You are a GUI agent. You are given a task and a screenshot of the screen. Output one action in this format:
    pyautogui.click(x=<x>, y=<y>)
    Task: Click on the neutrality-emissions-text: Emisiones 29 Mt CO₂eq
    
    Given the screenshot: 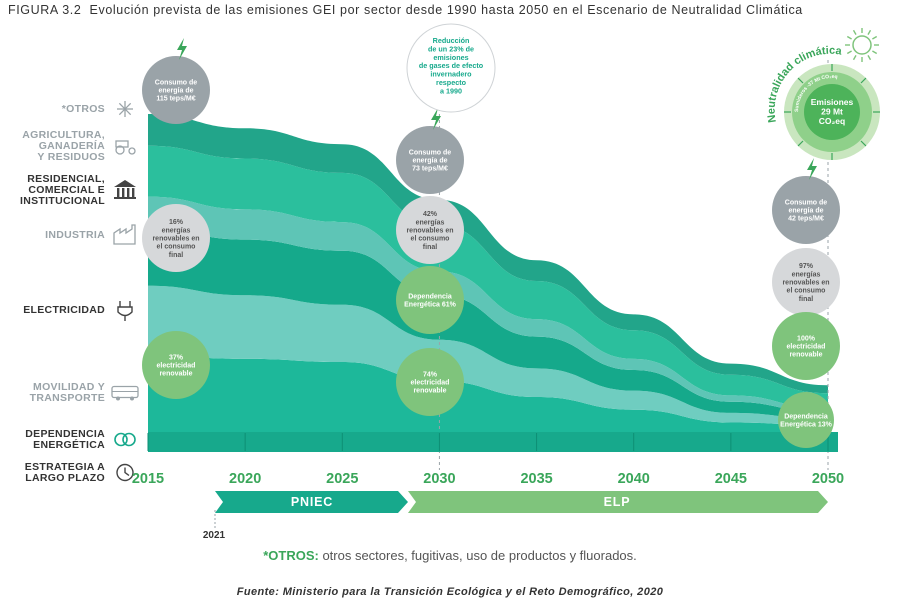 What is the action you would take?
    pyautogui.click(x=832, y=111)
    